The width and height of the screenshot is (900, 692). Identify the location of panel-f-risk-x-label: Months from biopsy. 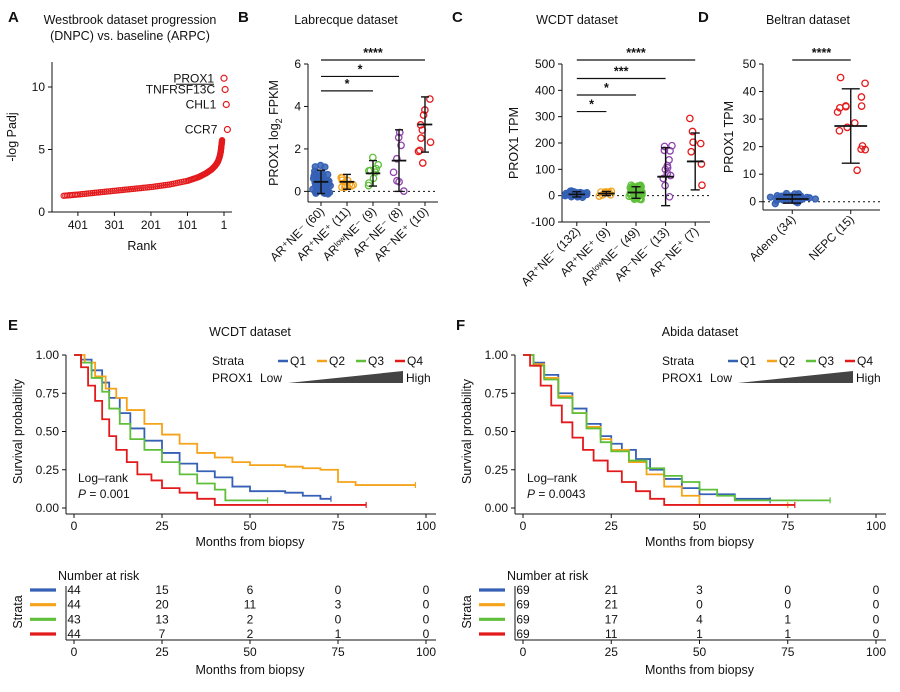
(700, 670).